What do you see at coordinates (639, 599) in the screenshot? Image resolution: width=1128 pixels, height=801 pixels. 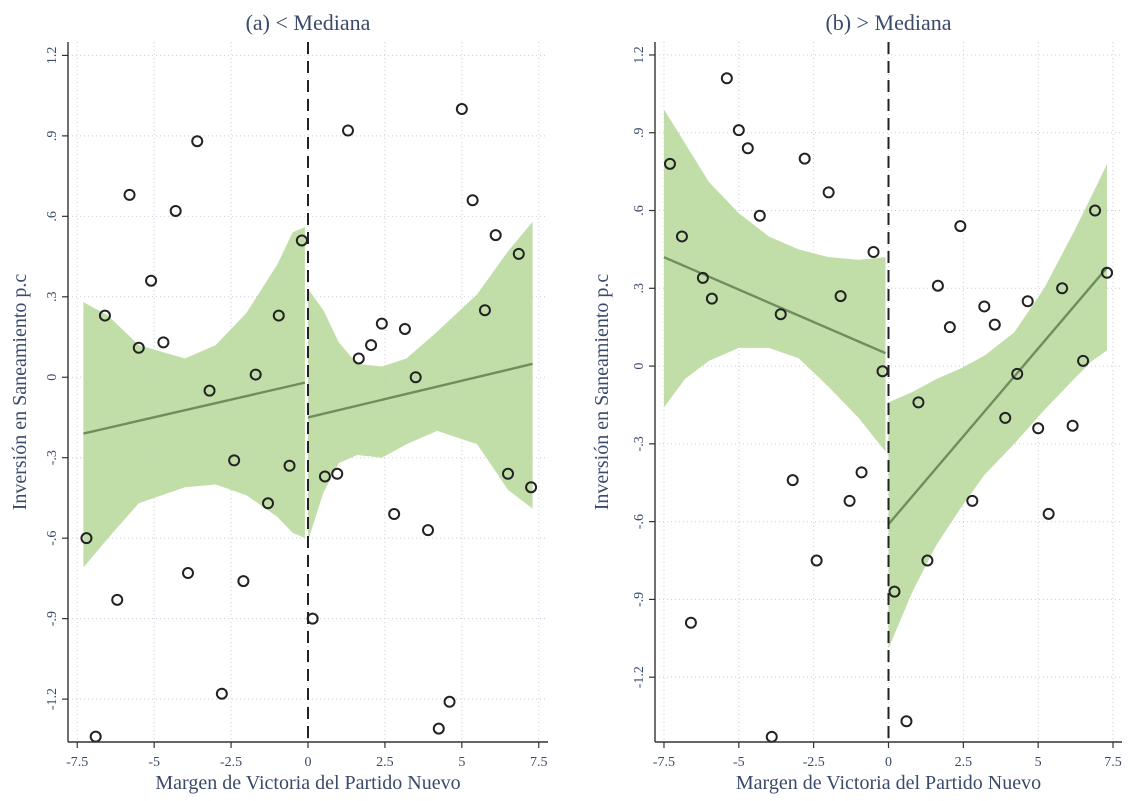 I see `panel-b-y-tick-label: -.9` at bounding box center [639, 599].